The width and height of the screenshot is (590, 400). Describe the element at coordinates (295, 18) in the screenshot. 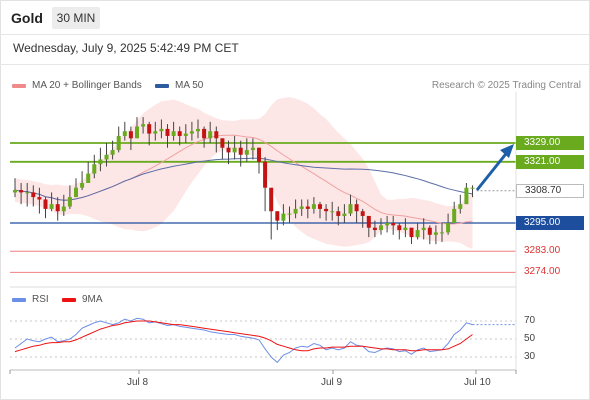

I see `header-bar: Gold 30 MIN` at that location.